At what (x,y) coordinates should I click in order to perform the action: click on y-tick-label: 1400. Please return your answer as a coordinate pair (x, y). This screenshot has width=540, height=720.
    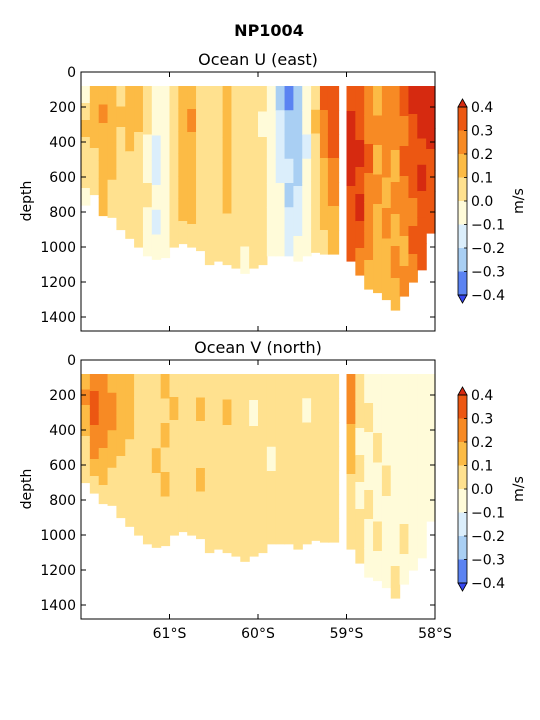
    Looking at the image, I should click on (58, 318).